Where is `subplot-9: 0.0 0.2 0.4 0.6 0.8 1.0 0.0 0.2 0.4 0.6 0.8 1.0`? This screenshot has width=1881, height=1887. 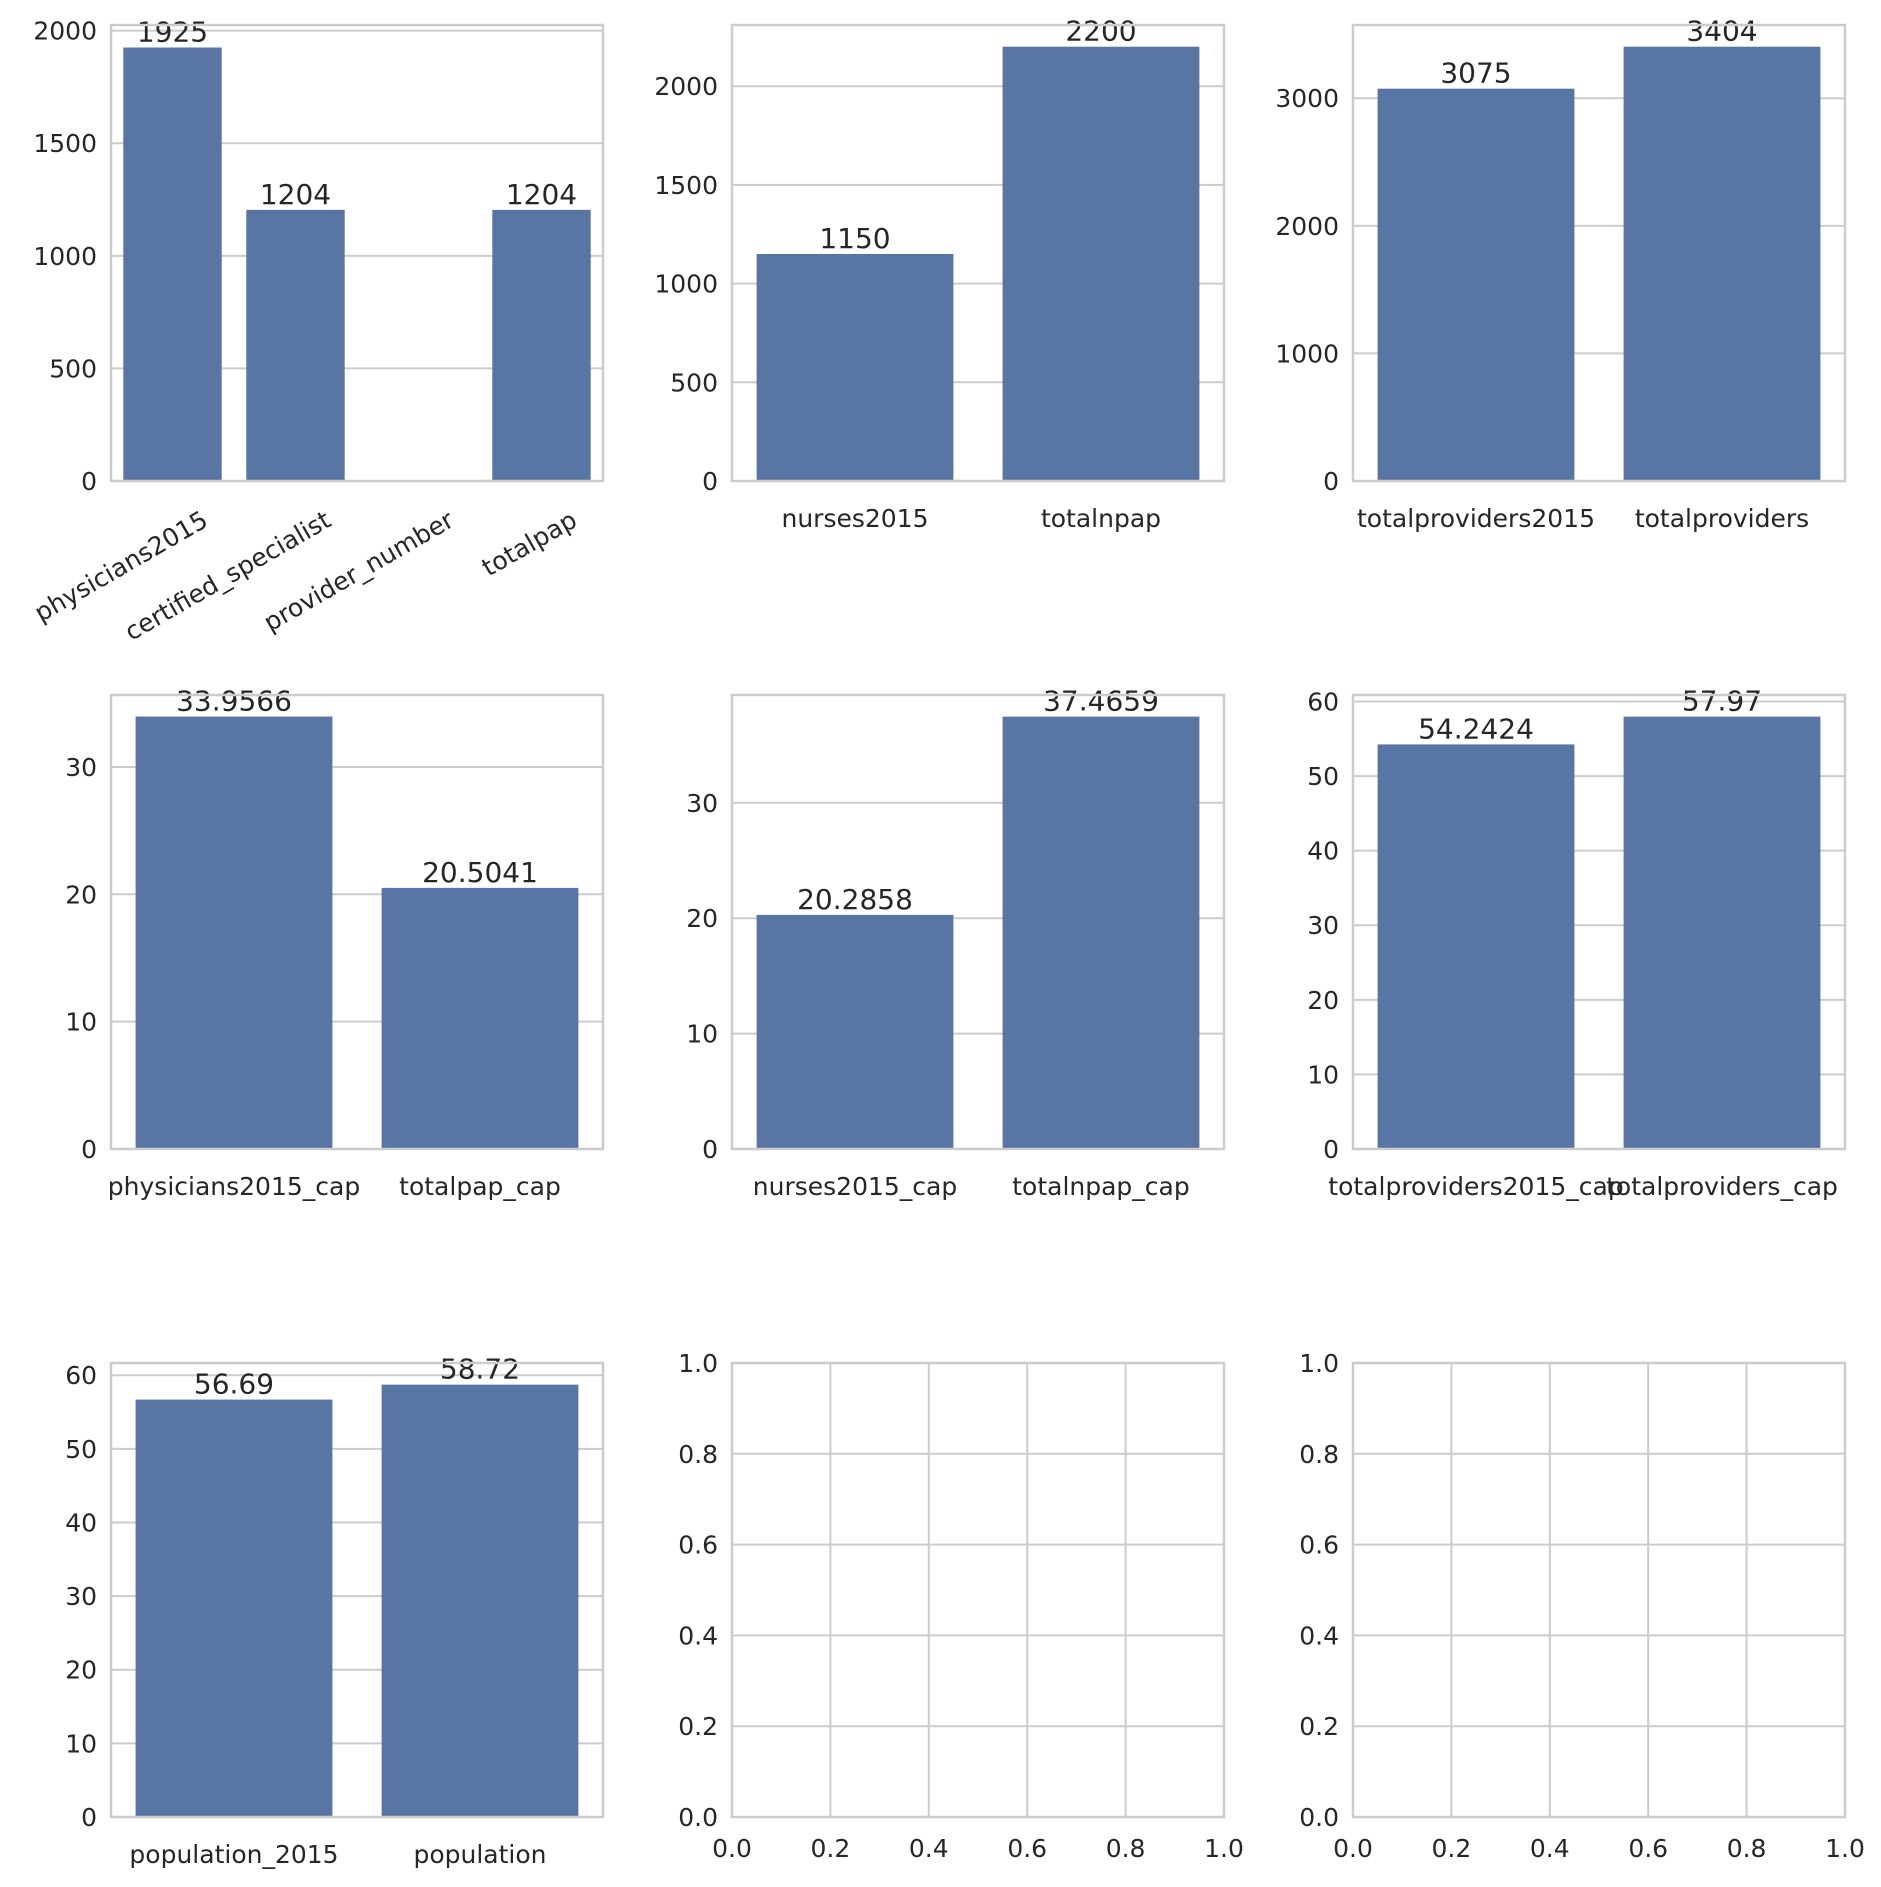 subplot-9: 0.0 0.2 0.4 0.6 0.8 1.0 0.0 0.2 0.4 0.6 0.8 1.0 is located at coordinates (1582, 1606).